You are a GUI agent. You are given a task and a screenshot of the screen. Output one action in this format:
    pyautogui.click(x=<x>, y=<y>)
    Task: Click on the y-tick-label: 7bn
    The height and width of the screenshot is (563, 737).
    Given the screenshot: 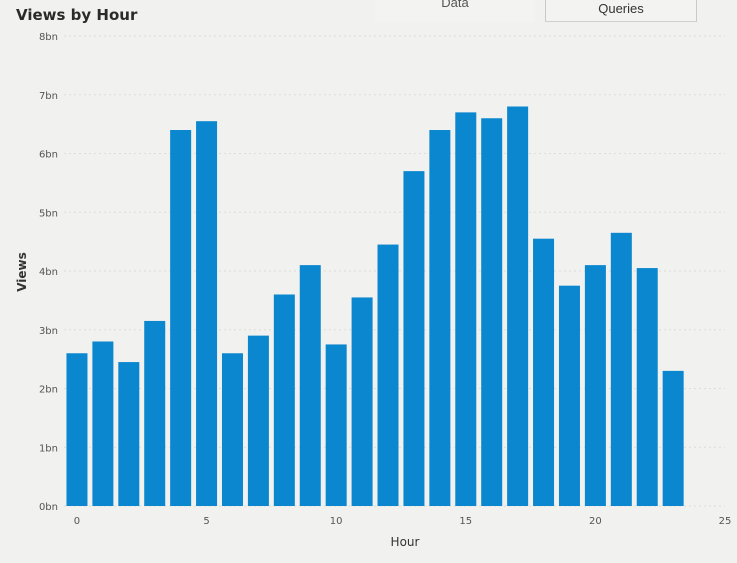 What is the action you would take?
    pyautogui.click(x=48, y=96)
    